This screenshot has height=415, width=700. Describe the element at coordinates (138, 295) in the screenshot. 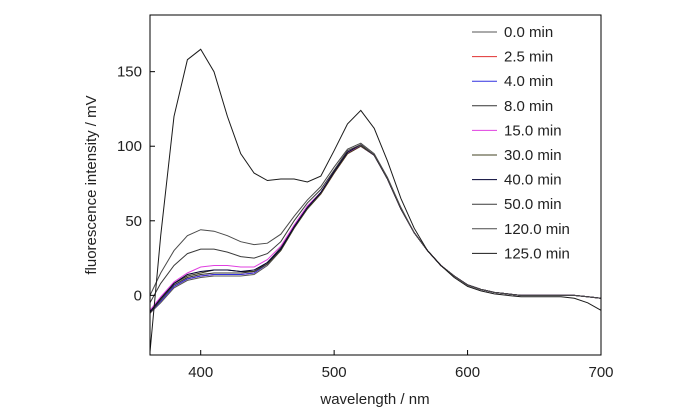

I see `y-tick-label-0: 0` at that location.